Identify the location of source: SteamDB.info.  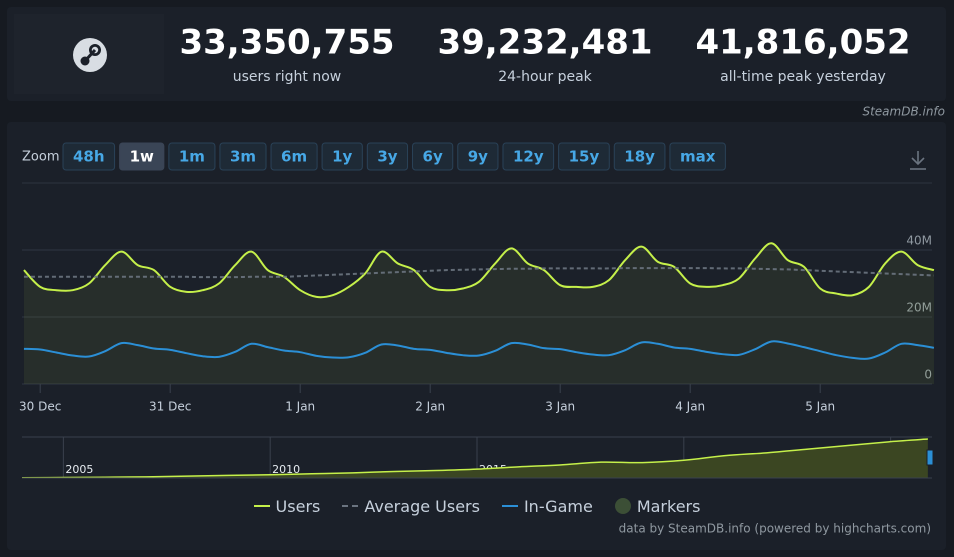
(903, 112).